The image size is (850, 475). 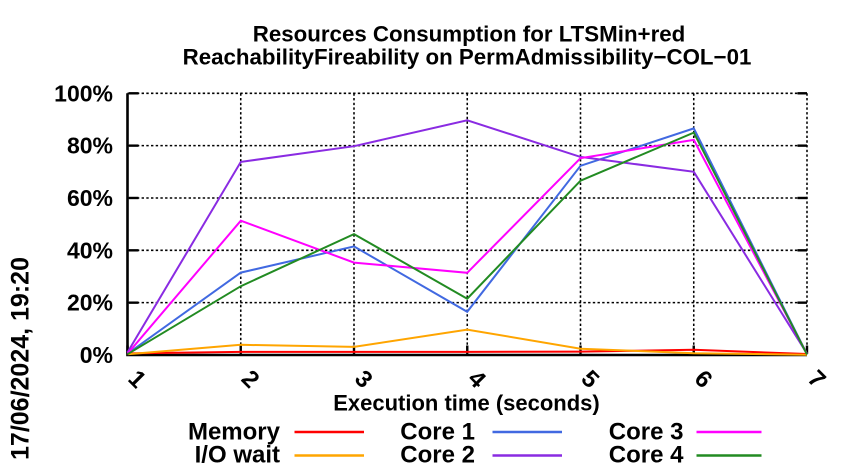 What do you see at coordinates (469, 33) in the screenshot?
I see `svg-text:Resources Consumption for LTSM: Resources Consumption for LTSMin+red` at bounding box center [469, 33].